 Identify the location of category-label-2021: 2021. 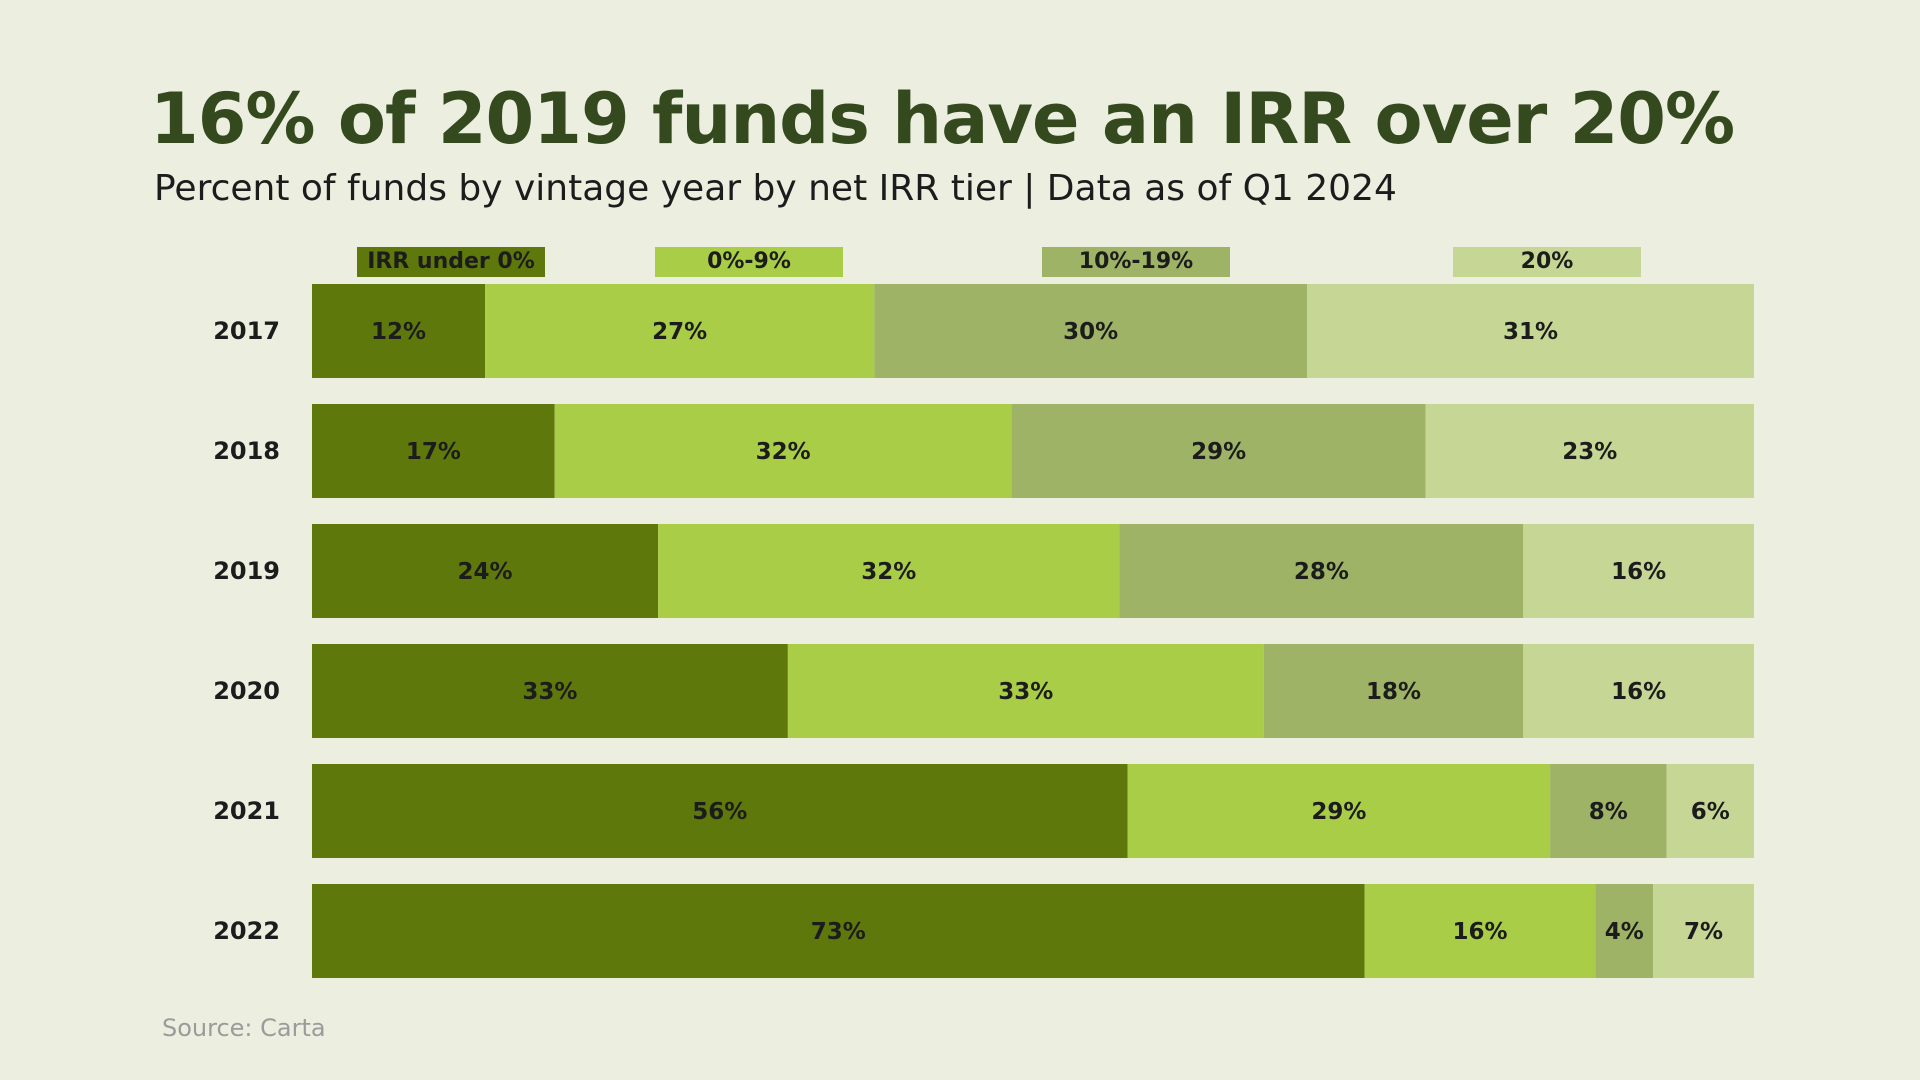
(246, 811).